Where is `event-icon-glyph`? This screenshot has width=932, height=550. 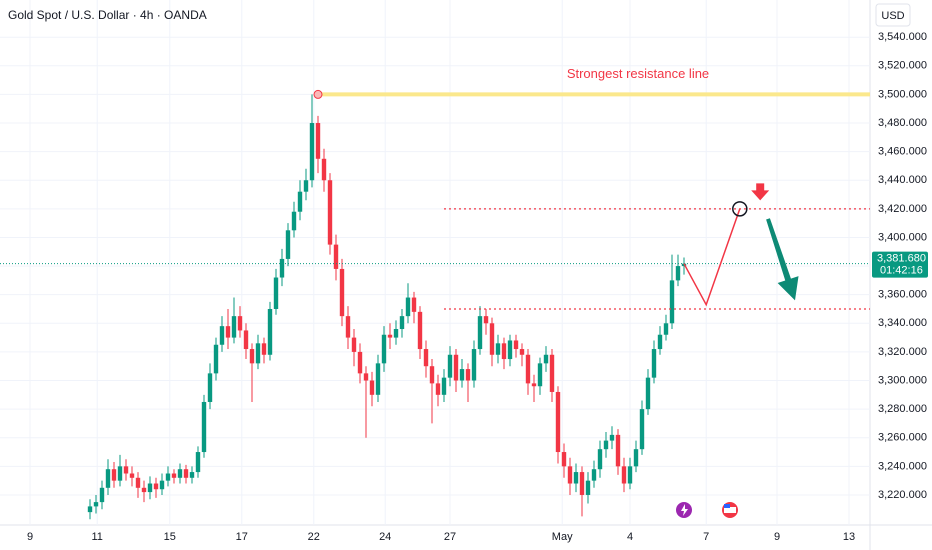
event-icon-glyph is located at coordinates (727, 506).